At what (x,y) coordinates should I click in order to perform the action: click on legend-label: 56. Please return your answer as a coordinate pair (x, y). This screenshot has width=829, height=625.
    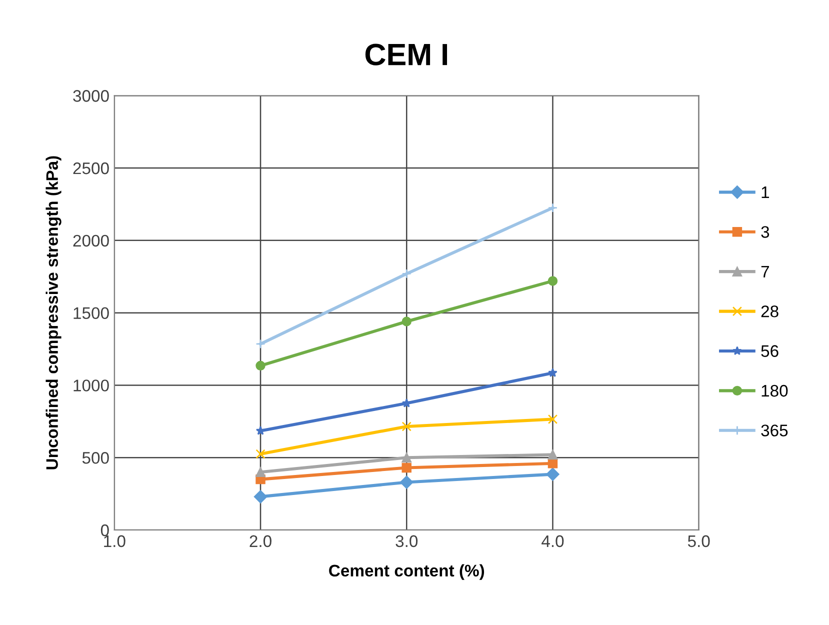
    Looking at the image, I should click on (769, 351).